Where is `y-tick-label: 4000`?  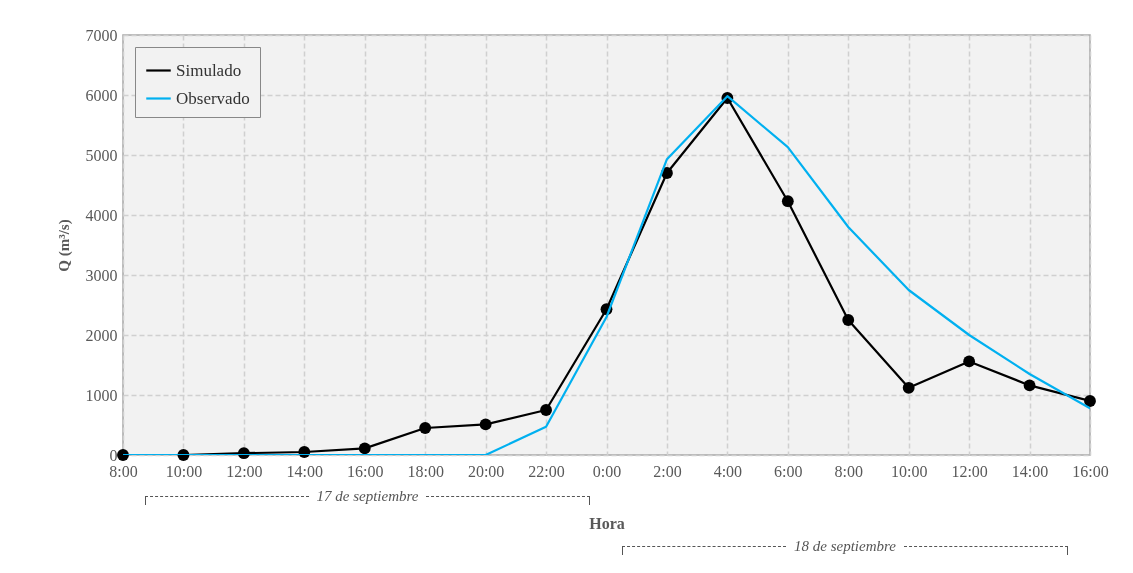
y-tick-label: 4000 is located at coordinates (101, 215).